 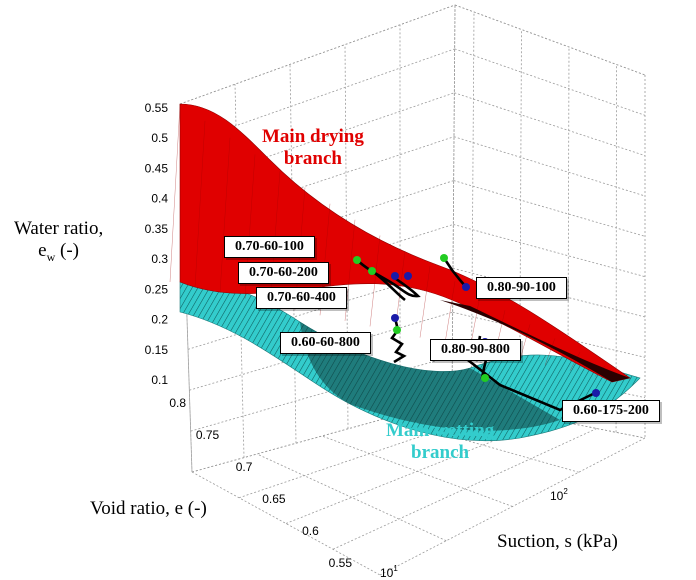 What do you see at coordinates (244, 467) in the screenshot?
I see `y-tick-label: 0.7` at bounding box center [244, 467].